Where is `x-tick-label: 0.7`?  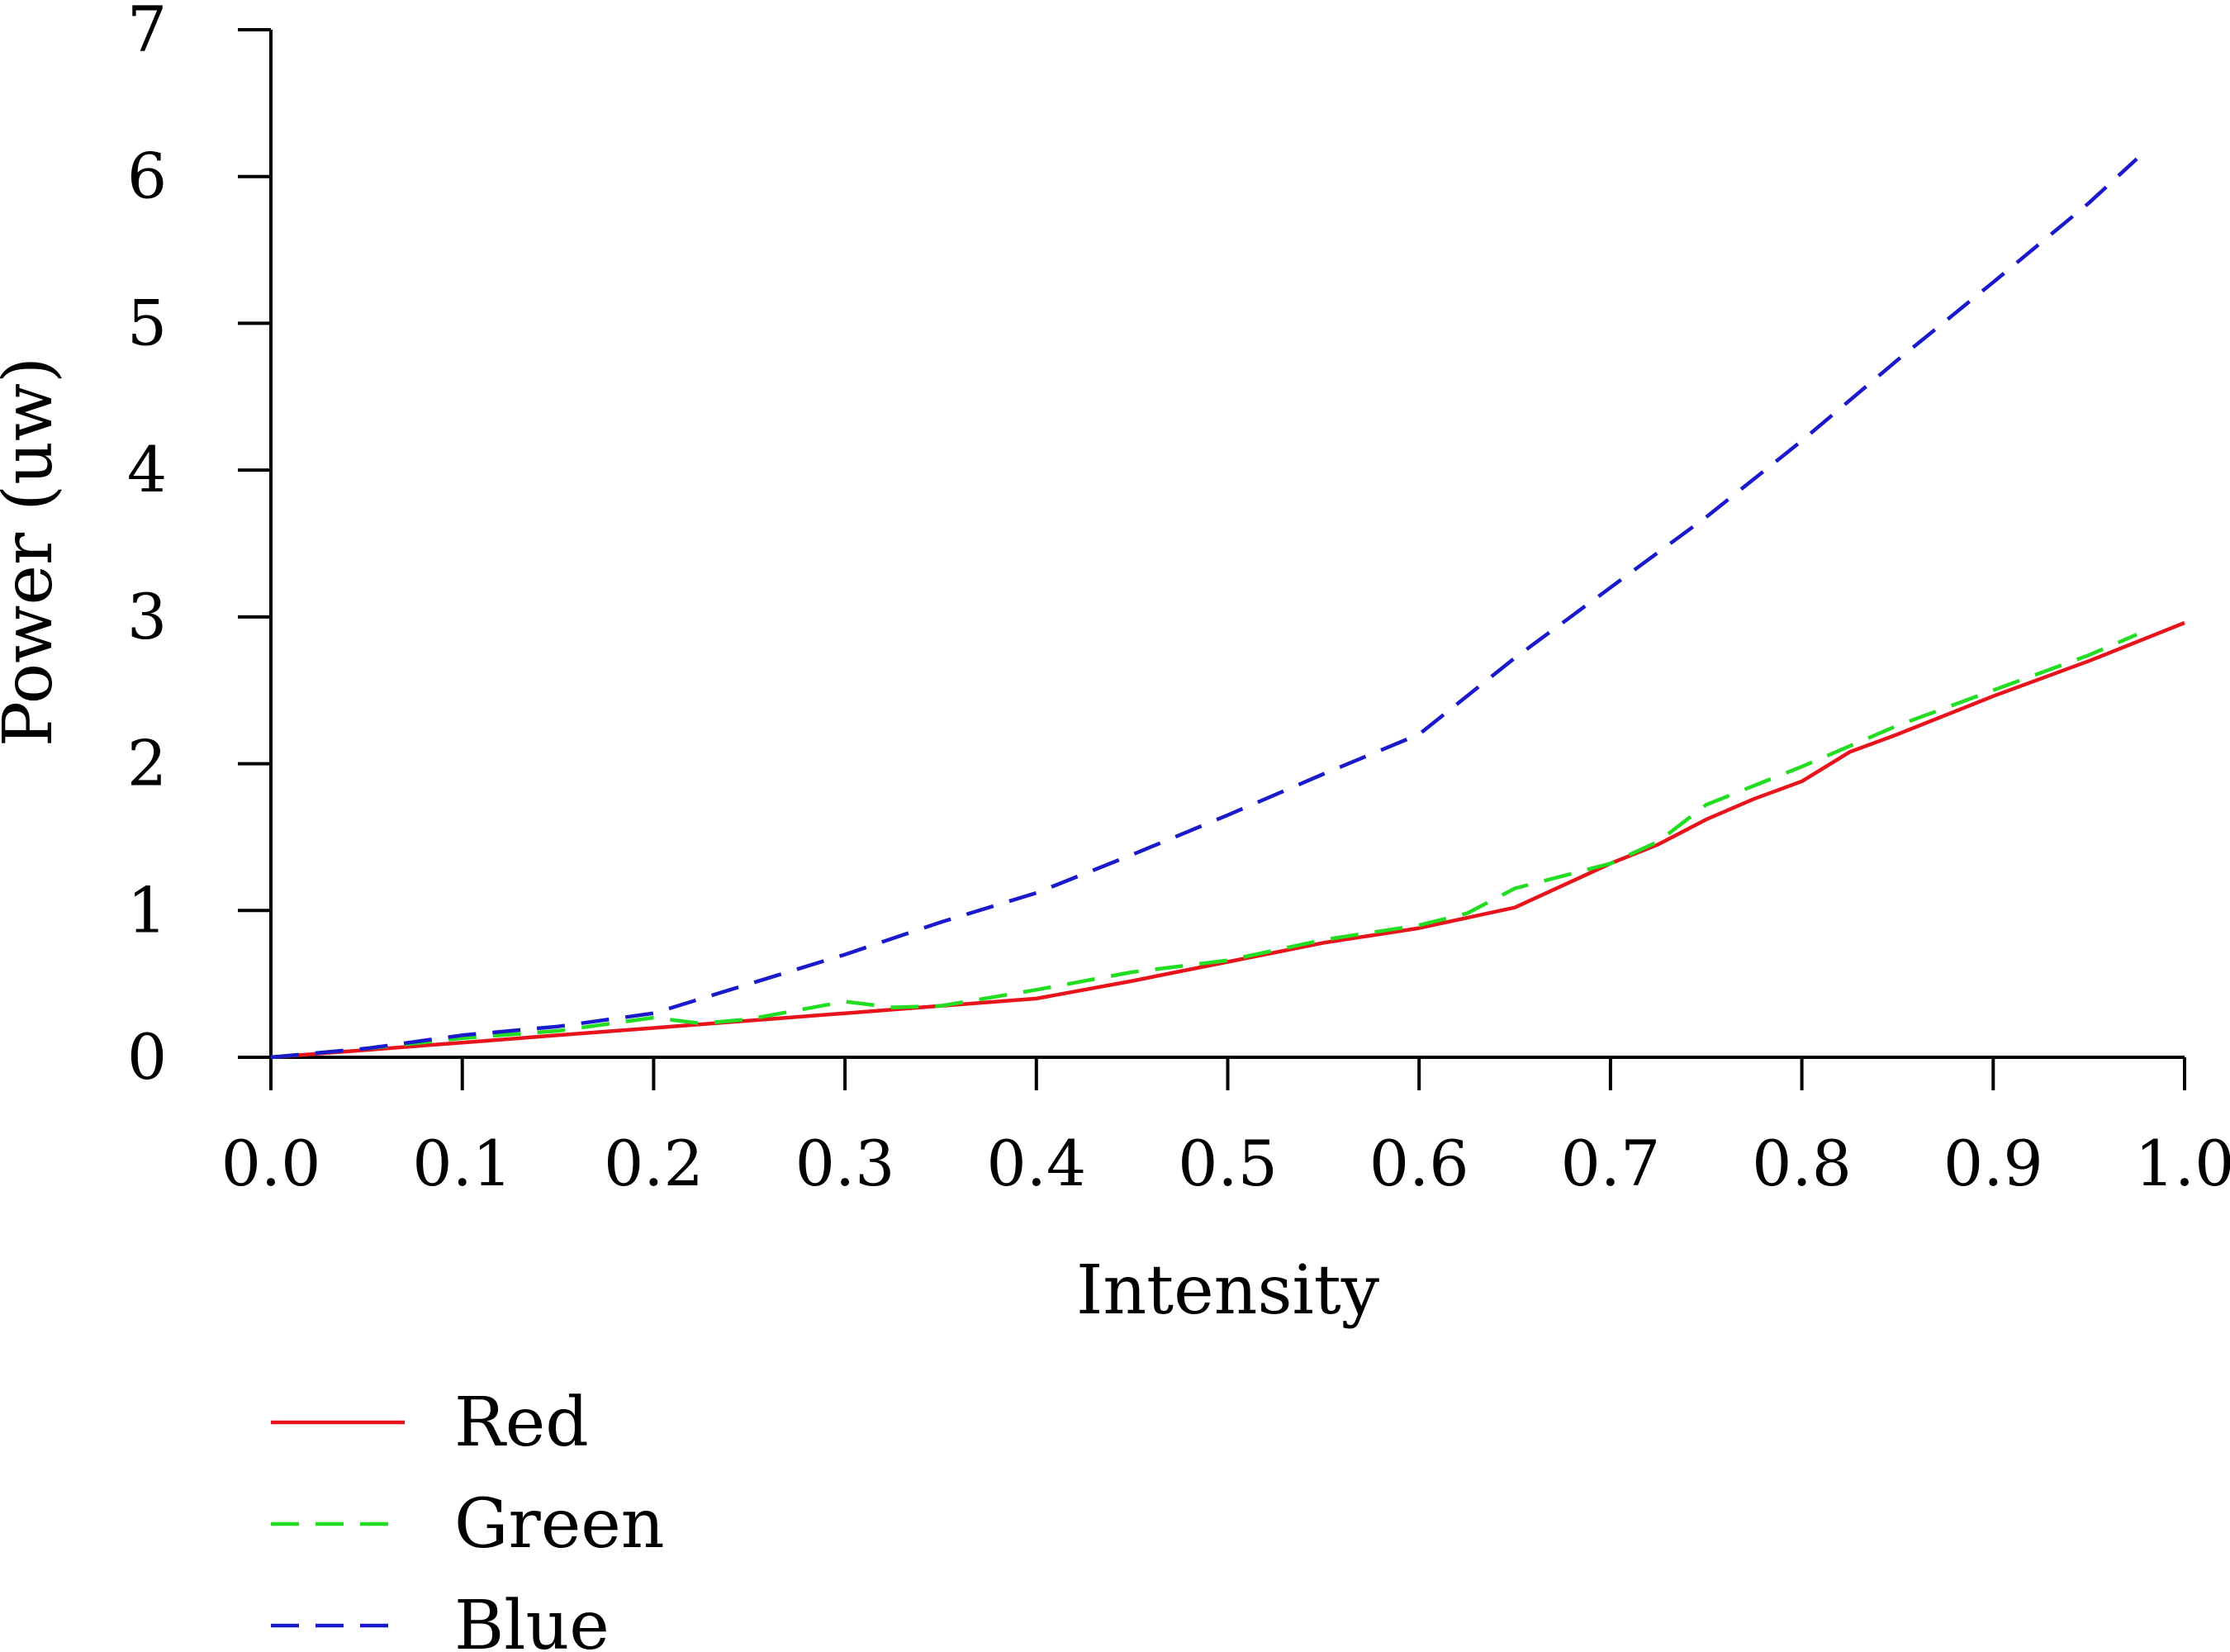 x-tick-label: 0.7 is located at coordinates (1610, 1163).